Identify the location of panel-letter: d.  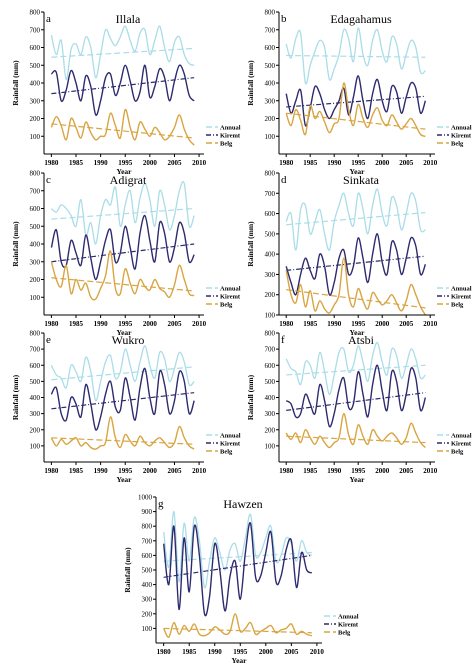
(284, 180).